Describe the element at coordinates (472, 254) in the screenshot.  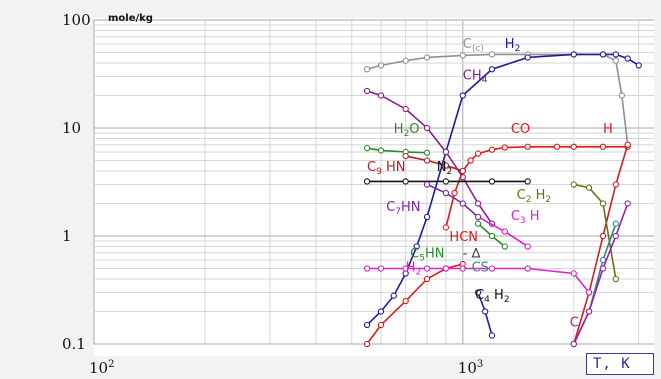
I see `series-label: - ∆` at that location.